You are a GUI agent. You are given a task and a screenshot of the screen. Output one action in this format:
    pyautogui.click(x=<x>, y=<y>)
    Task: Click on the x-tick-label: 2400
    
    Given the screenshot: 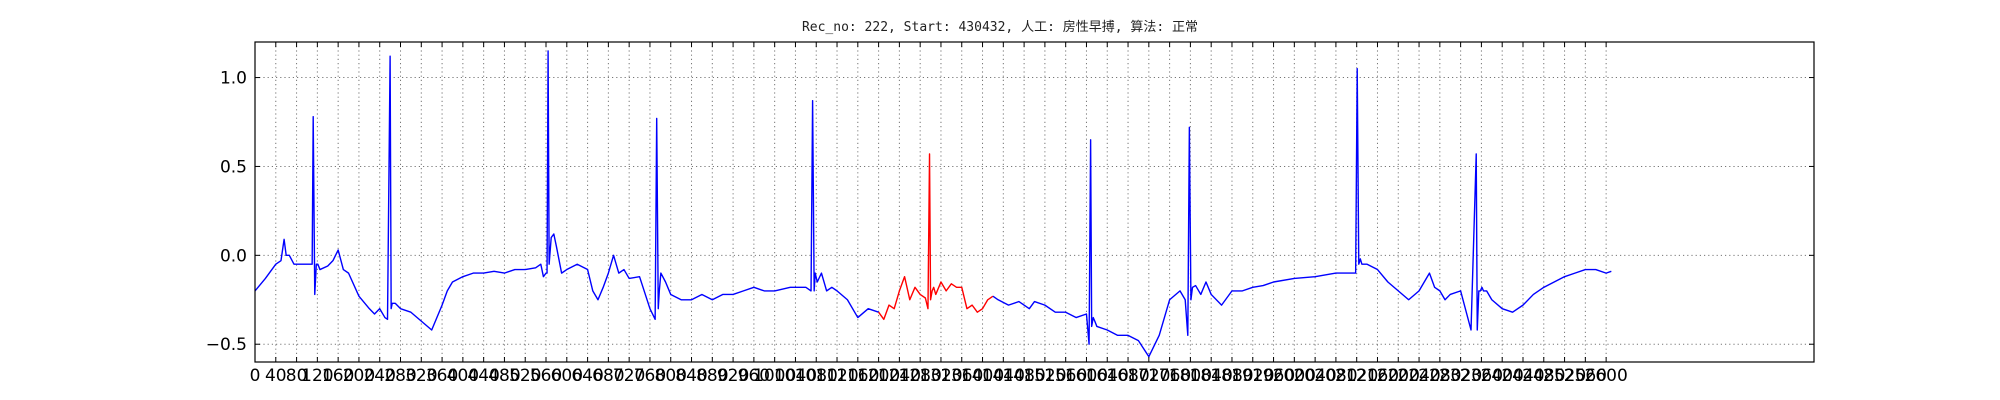 What is the action you would take?
    pyautogui.click(x=1502, y=376)
    